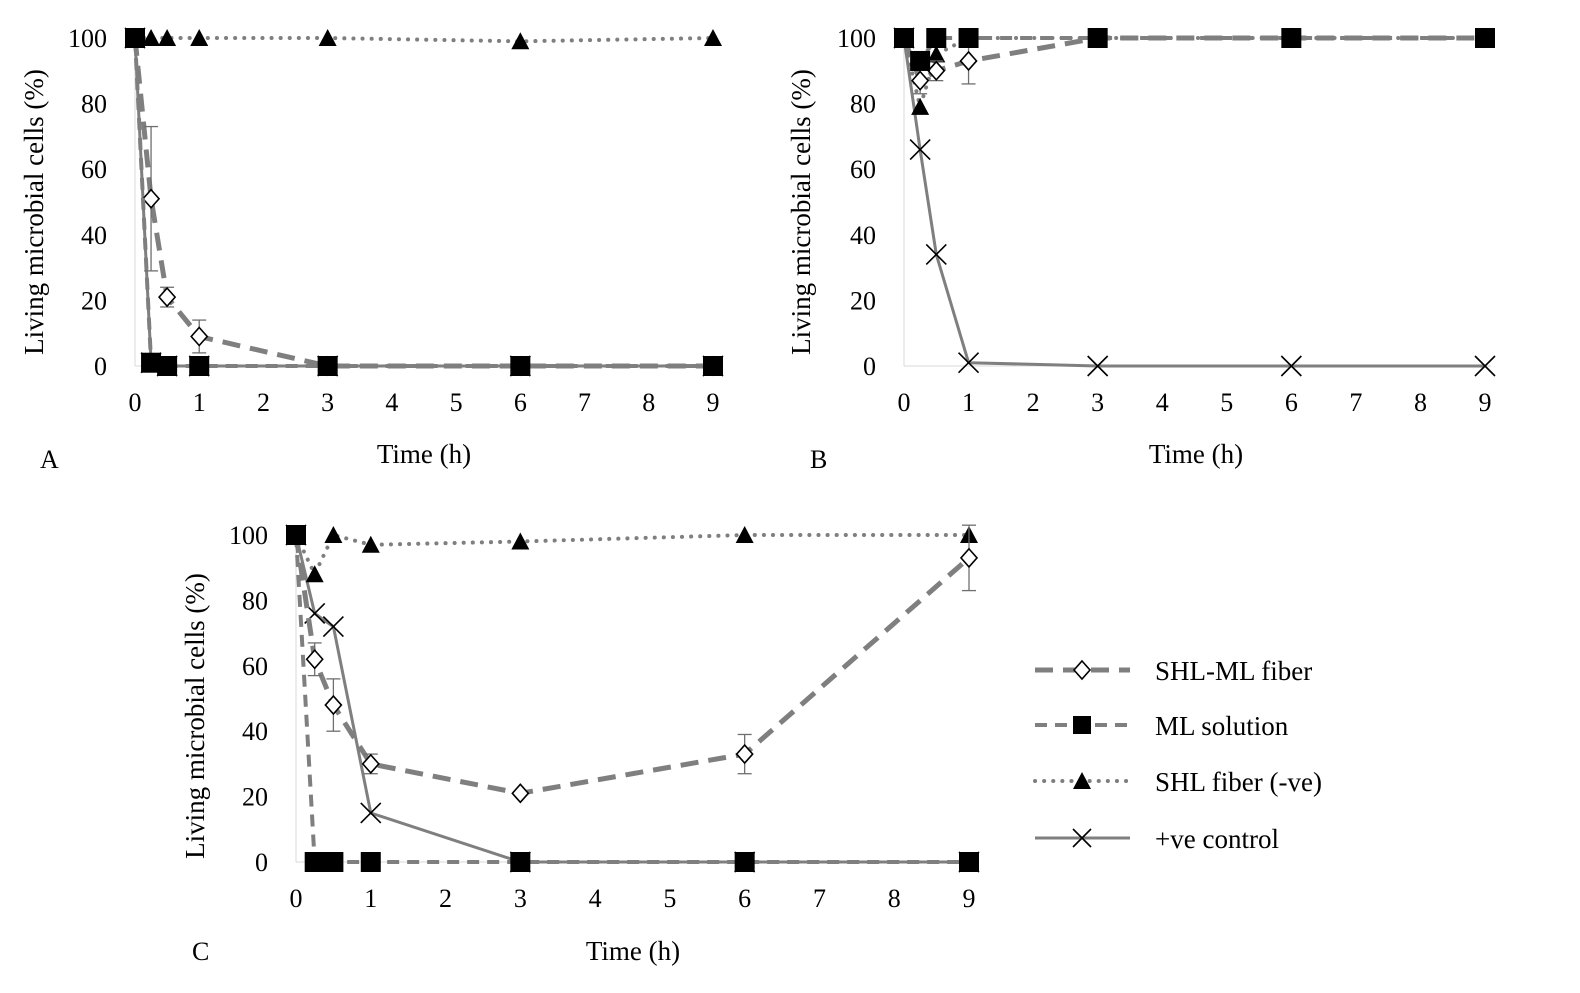  I want to click on panel-a: Living microbial cells (%) Time (h) A, so click(245, 271).